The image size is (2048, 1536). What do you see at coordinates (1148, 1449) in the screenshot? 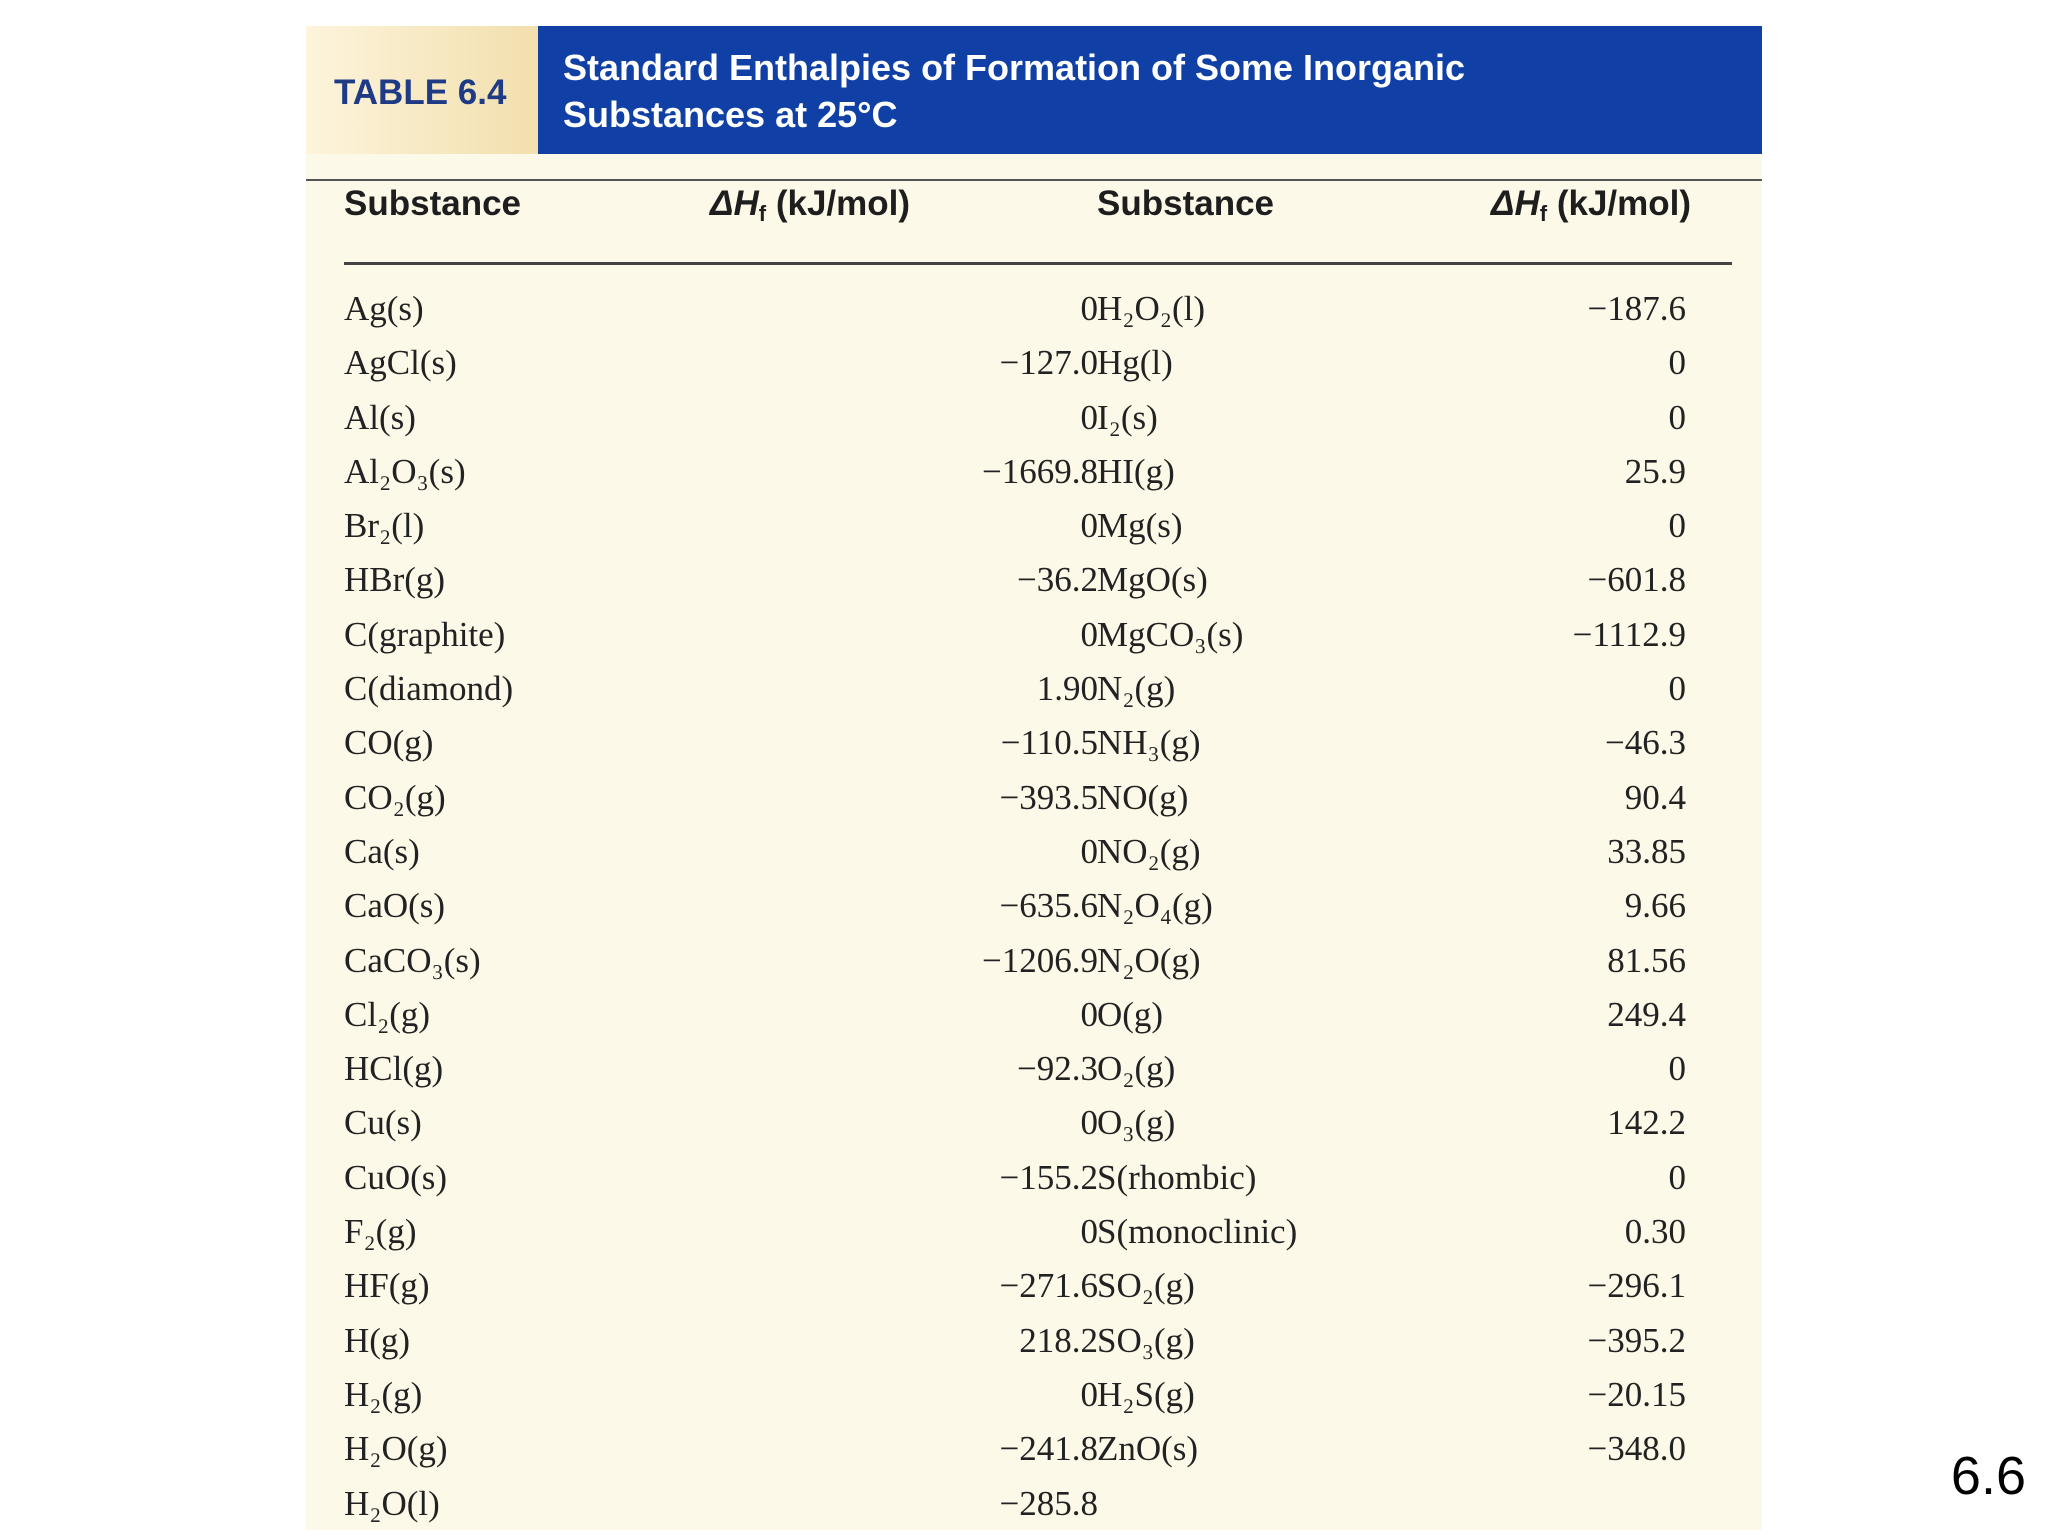
I see `substance-cell: ZnO(s)` at bounding box center [1148, 1449].